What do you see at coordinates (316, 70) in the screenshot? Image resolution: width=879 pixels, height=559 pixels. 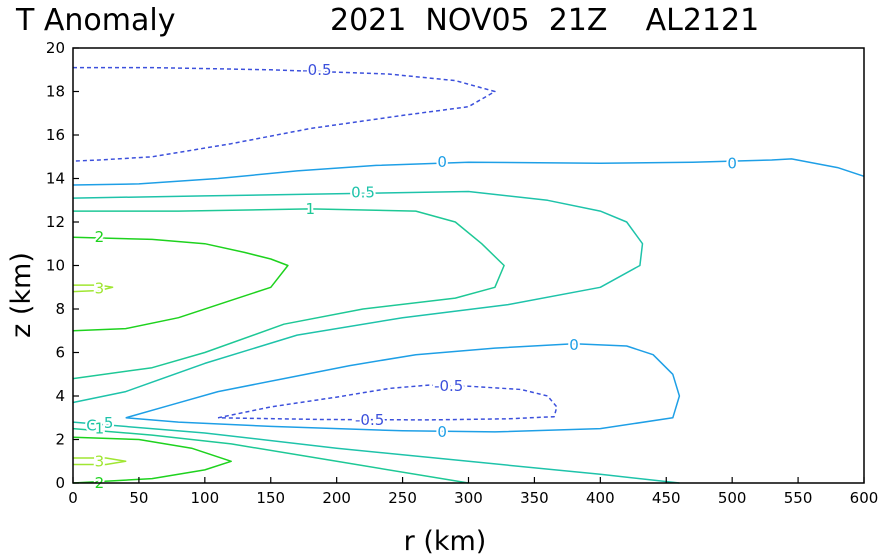 I see `contour-label-0: -0.5` at bounding box center [316, 70].